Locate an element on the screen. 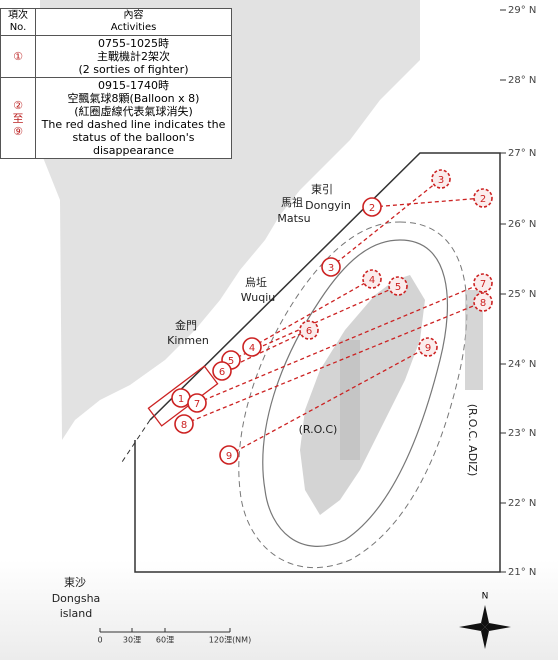 Image resolution: width=558 pixels, height=660 pixels. roc-label: (R.O.C) is located at coordinates (318, 429).